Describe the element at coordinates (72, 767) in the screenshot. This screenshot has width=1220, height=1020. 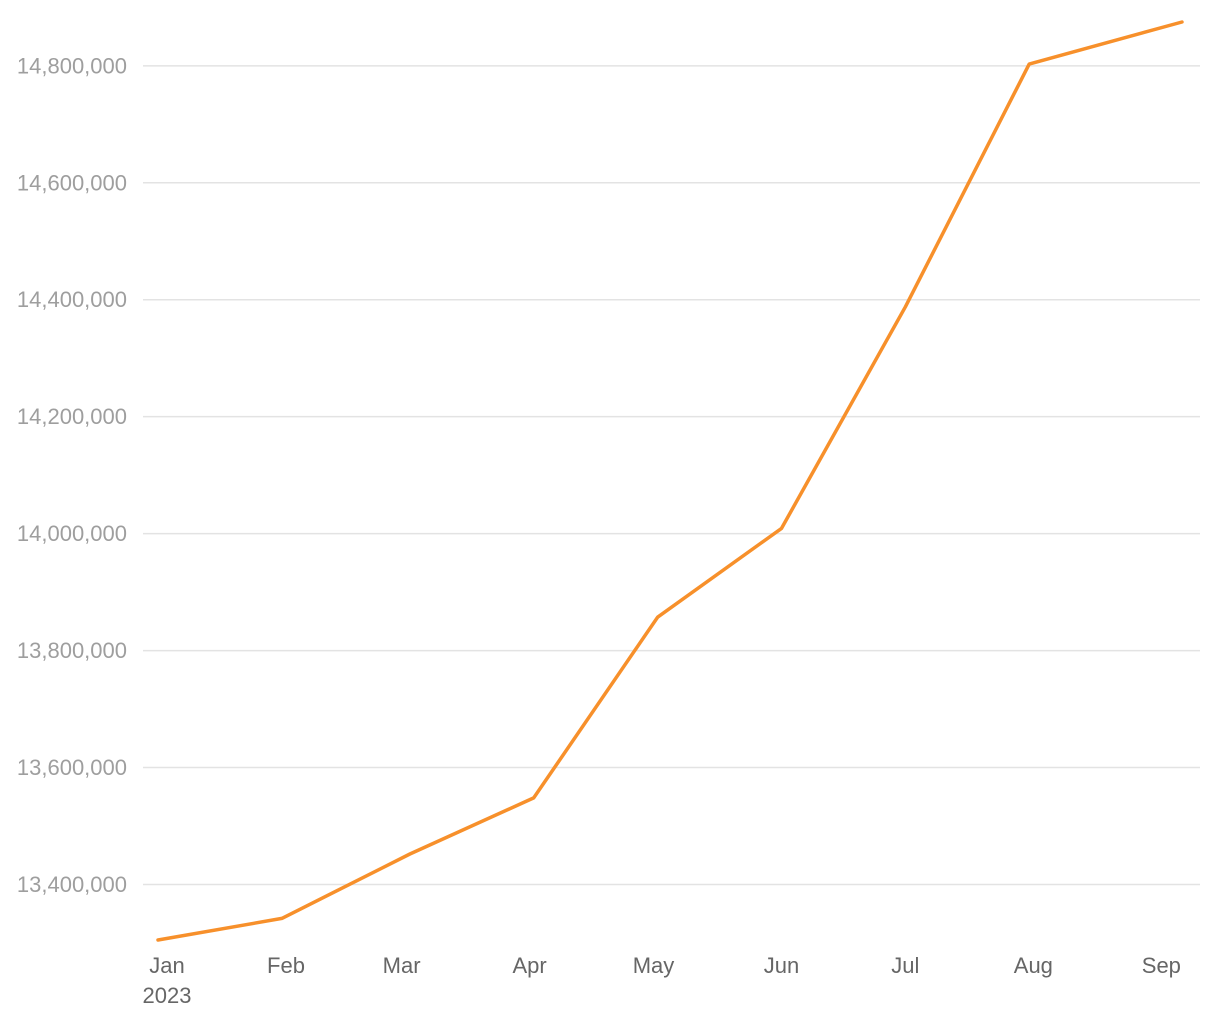
I see `y-tick-label: 13,600,000` at that location.